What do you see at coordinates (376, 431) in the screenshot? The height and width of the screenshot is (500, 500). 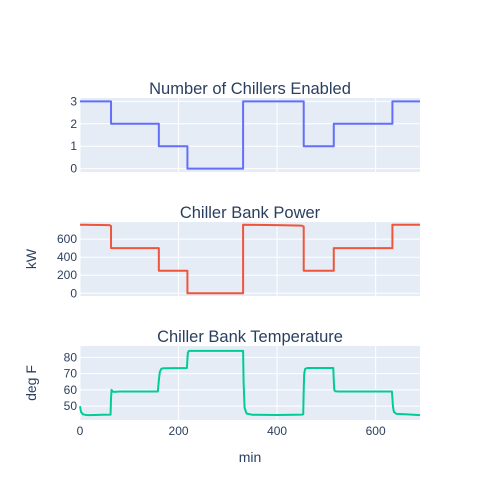 I see `x-tick-label: 600` at bounding box center [376, 431].